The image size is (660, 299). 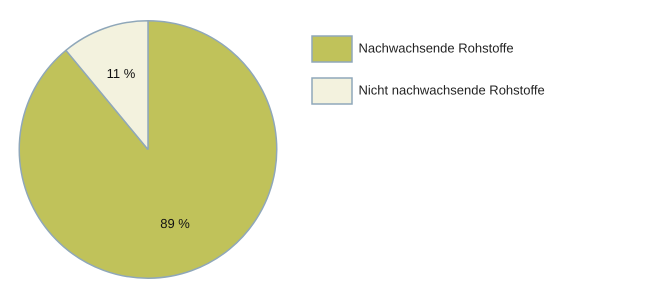 I want to click on legend-label: Nachwachsende Rohstoffe, so click(x=436, y=48).